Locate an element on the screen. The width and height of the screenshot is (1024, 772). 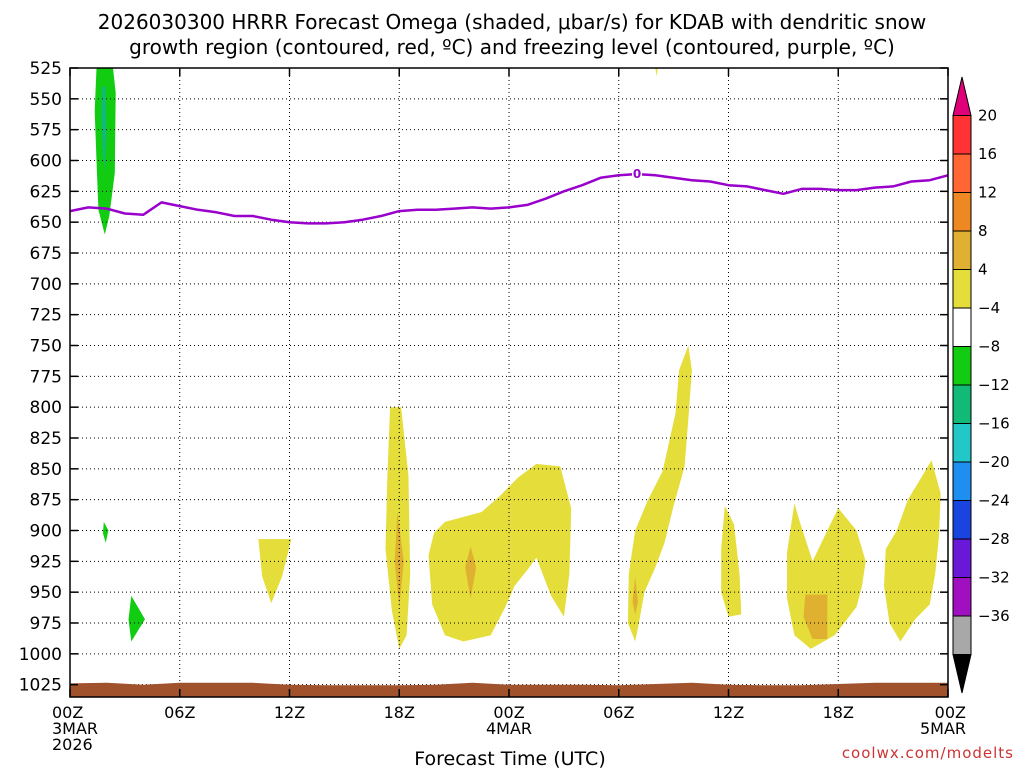
y-tick-label-5: 650 is located at coordinates (46, 223).